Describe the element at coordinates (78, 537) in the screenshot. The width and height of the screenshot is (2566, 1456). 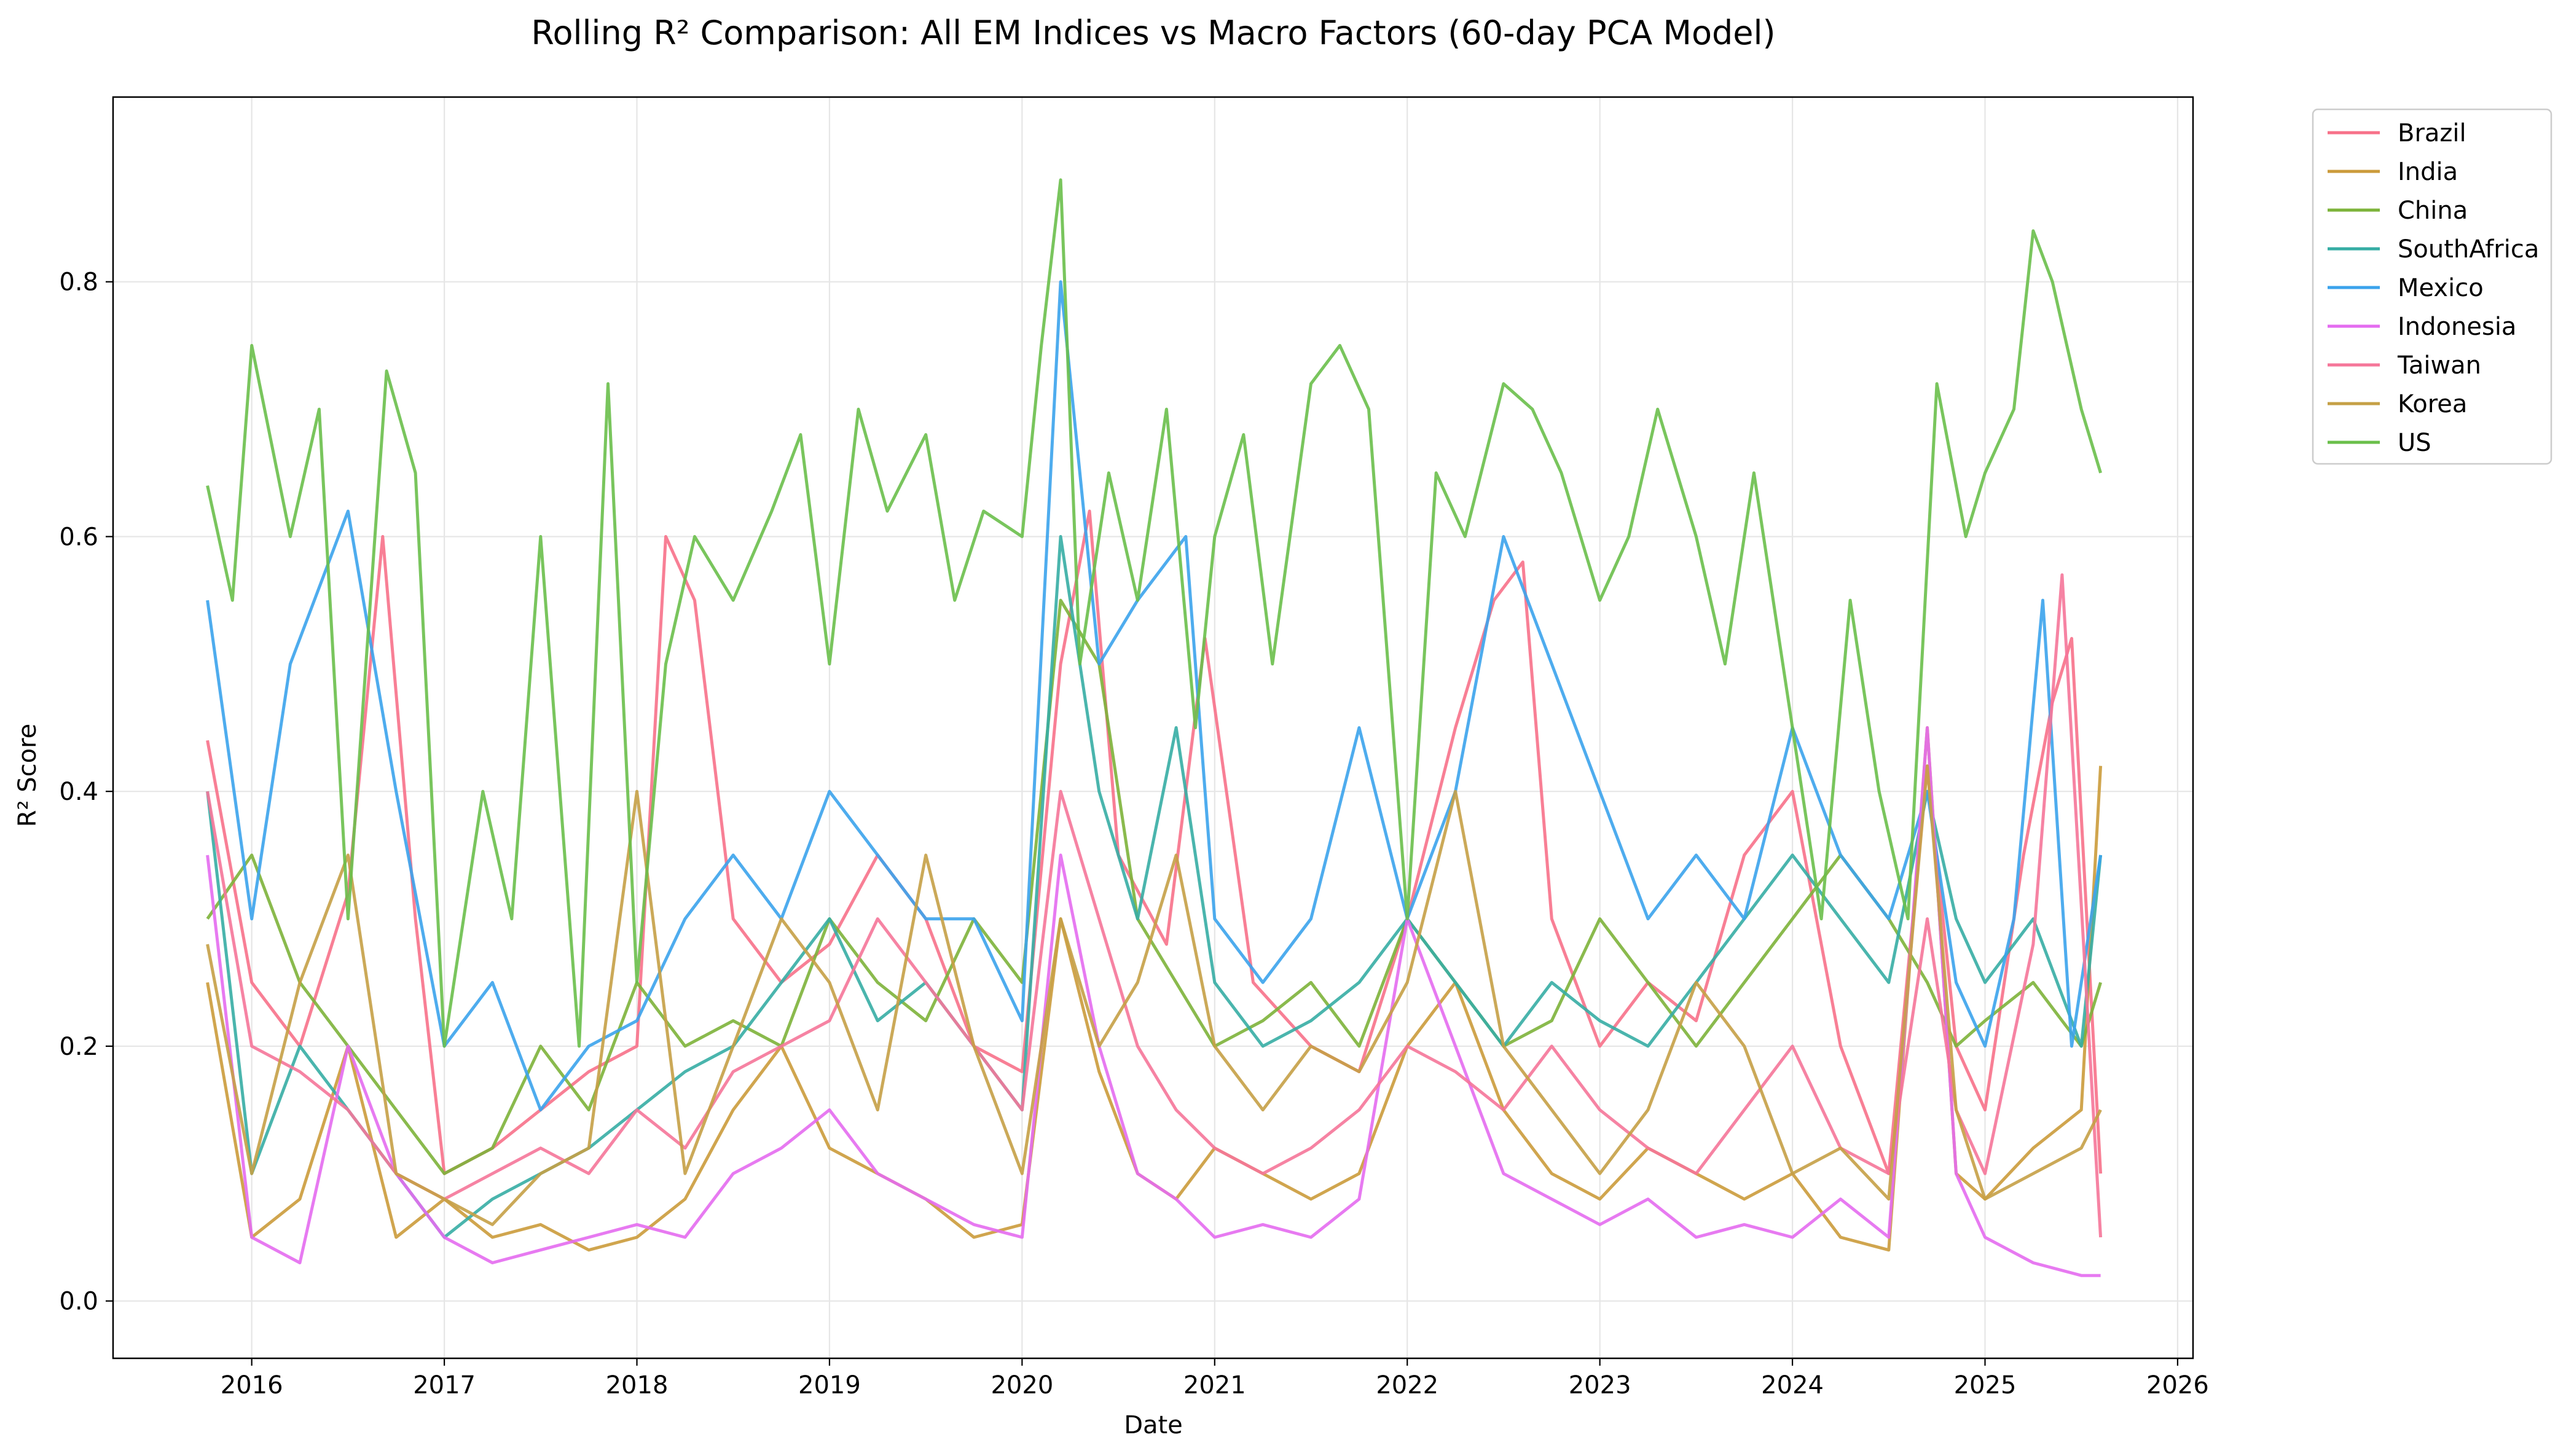
I see `y-tick-label: 0.6` at that location.